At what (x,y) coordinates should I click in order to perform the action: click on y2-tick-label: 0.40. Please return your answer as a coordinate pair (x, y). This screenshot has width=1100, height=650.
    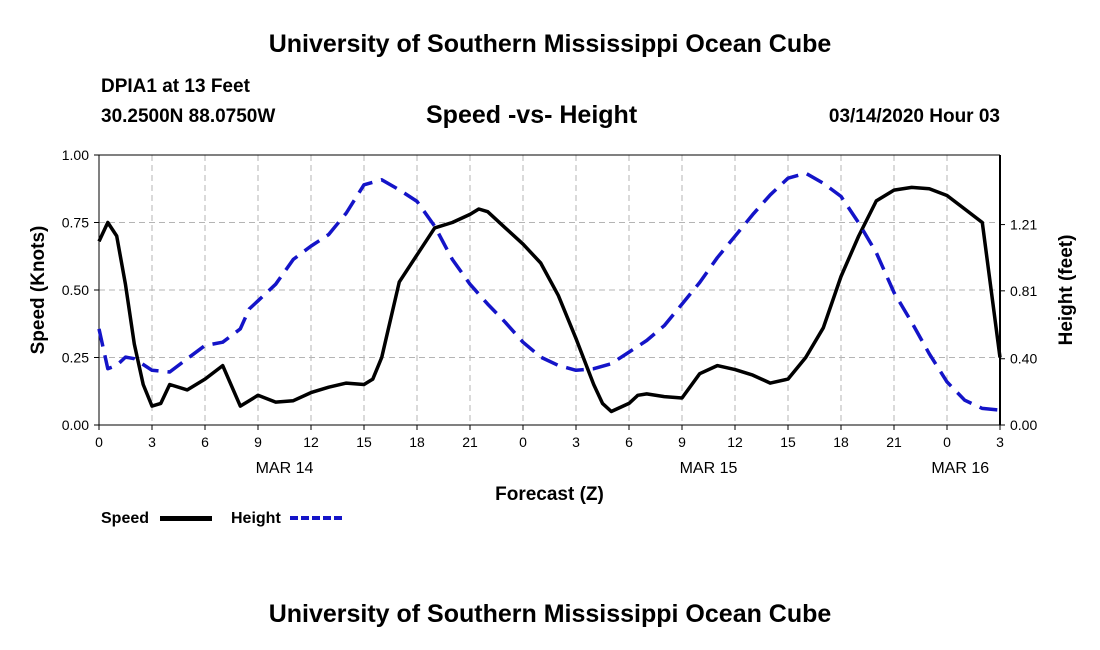
    Looking at the image, I should click on (1023, 359).